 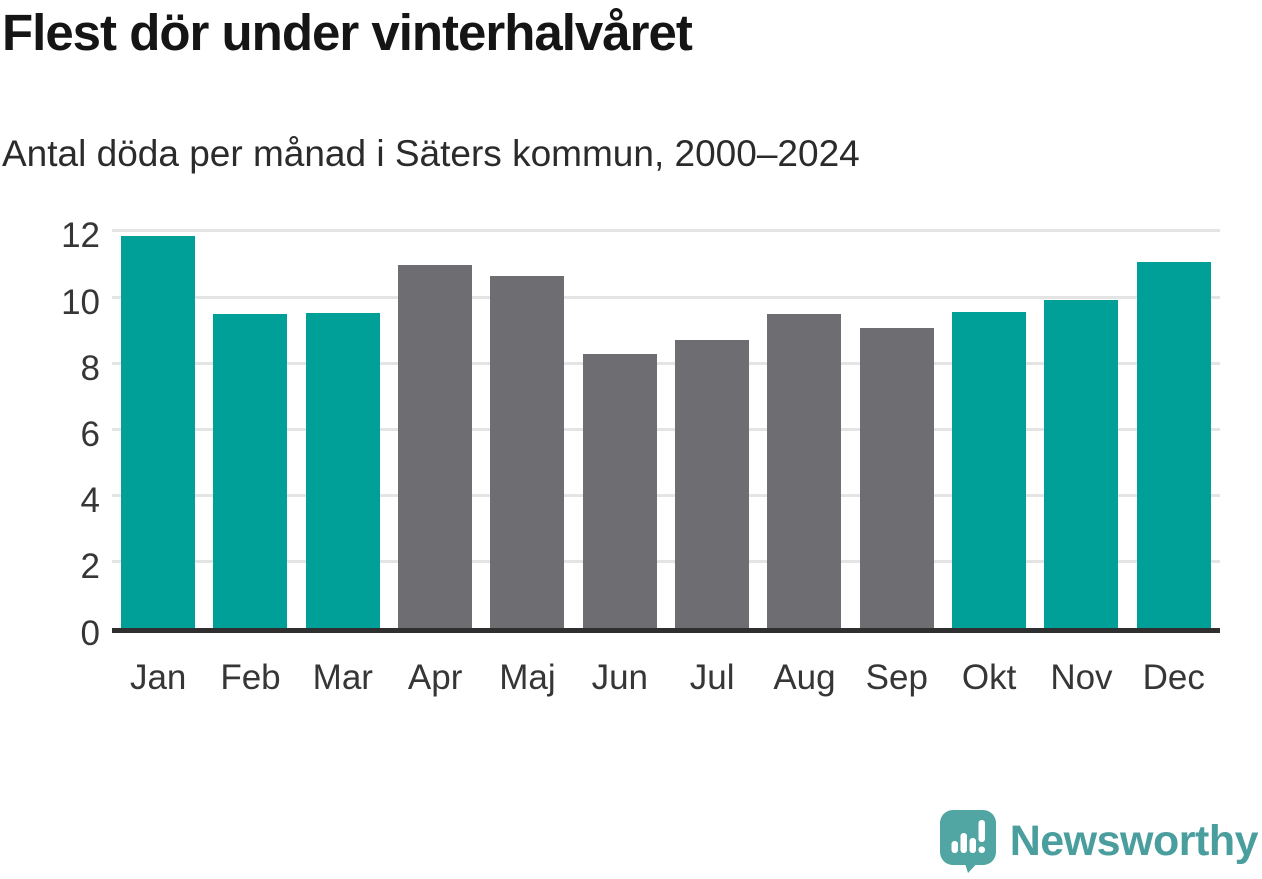 I want to click on bar-slot-apr, so click(x=435, y=446).